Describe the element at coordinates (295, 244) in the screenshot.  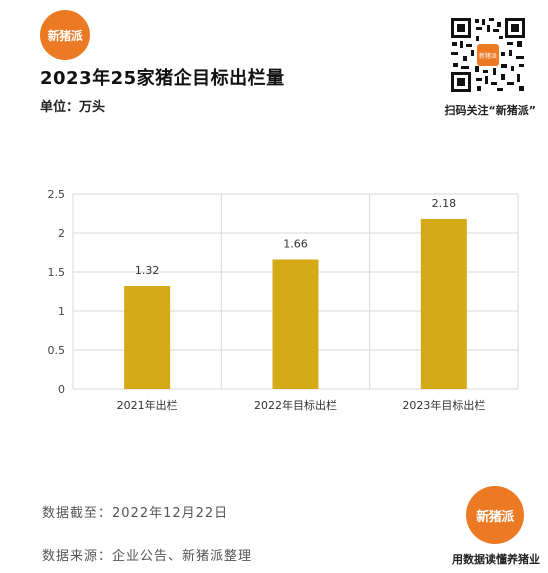
I see `data-label: 1.66` at that location.